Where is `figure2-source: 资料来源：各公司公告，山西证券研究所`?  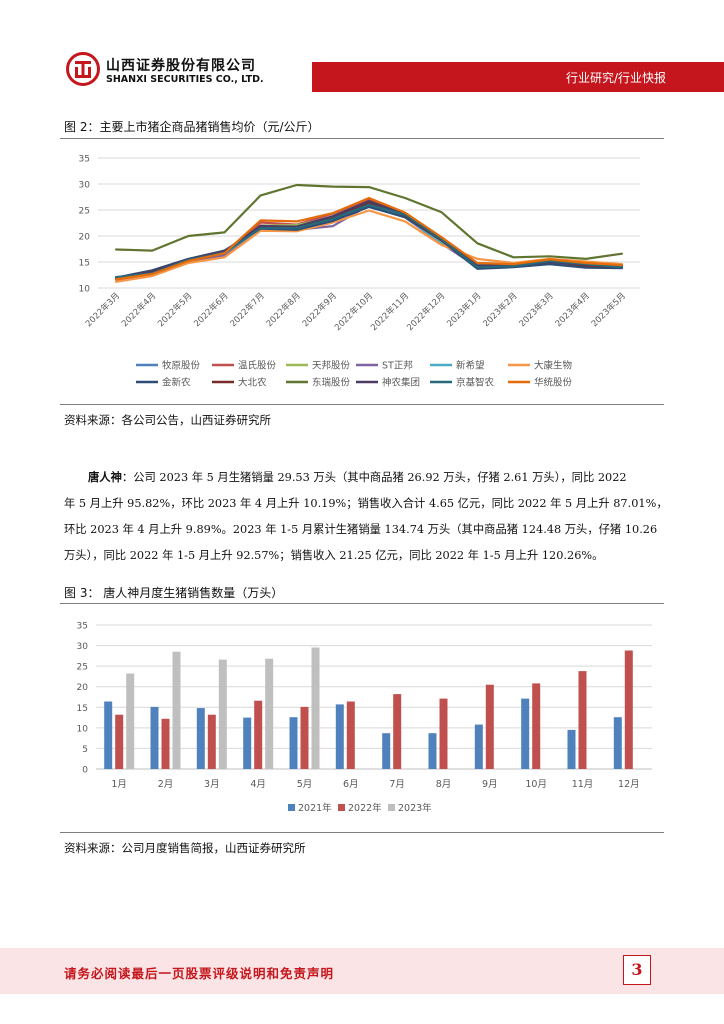
figure2-source: 资料来源：各公司公告，山西证券研究所 is located at coordinates (167, 420).